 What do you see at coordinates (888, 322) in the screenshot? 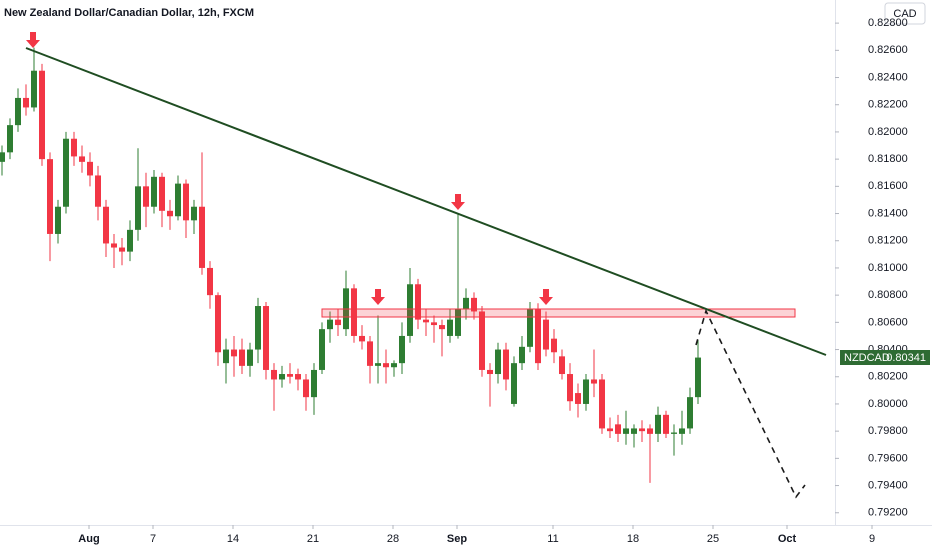
I see `y-tick-label: 0.80600` at bounding box center [888, 322].